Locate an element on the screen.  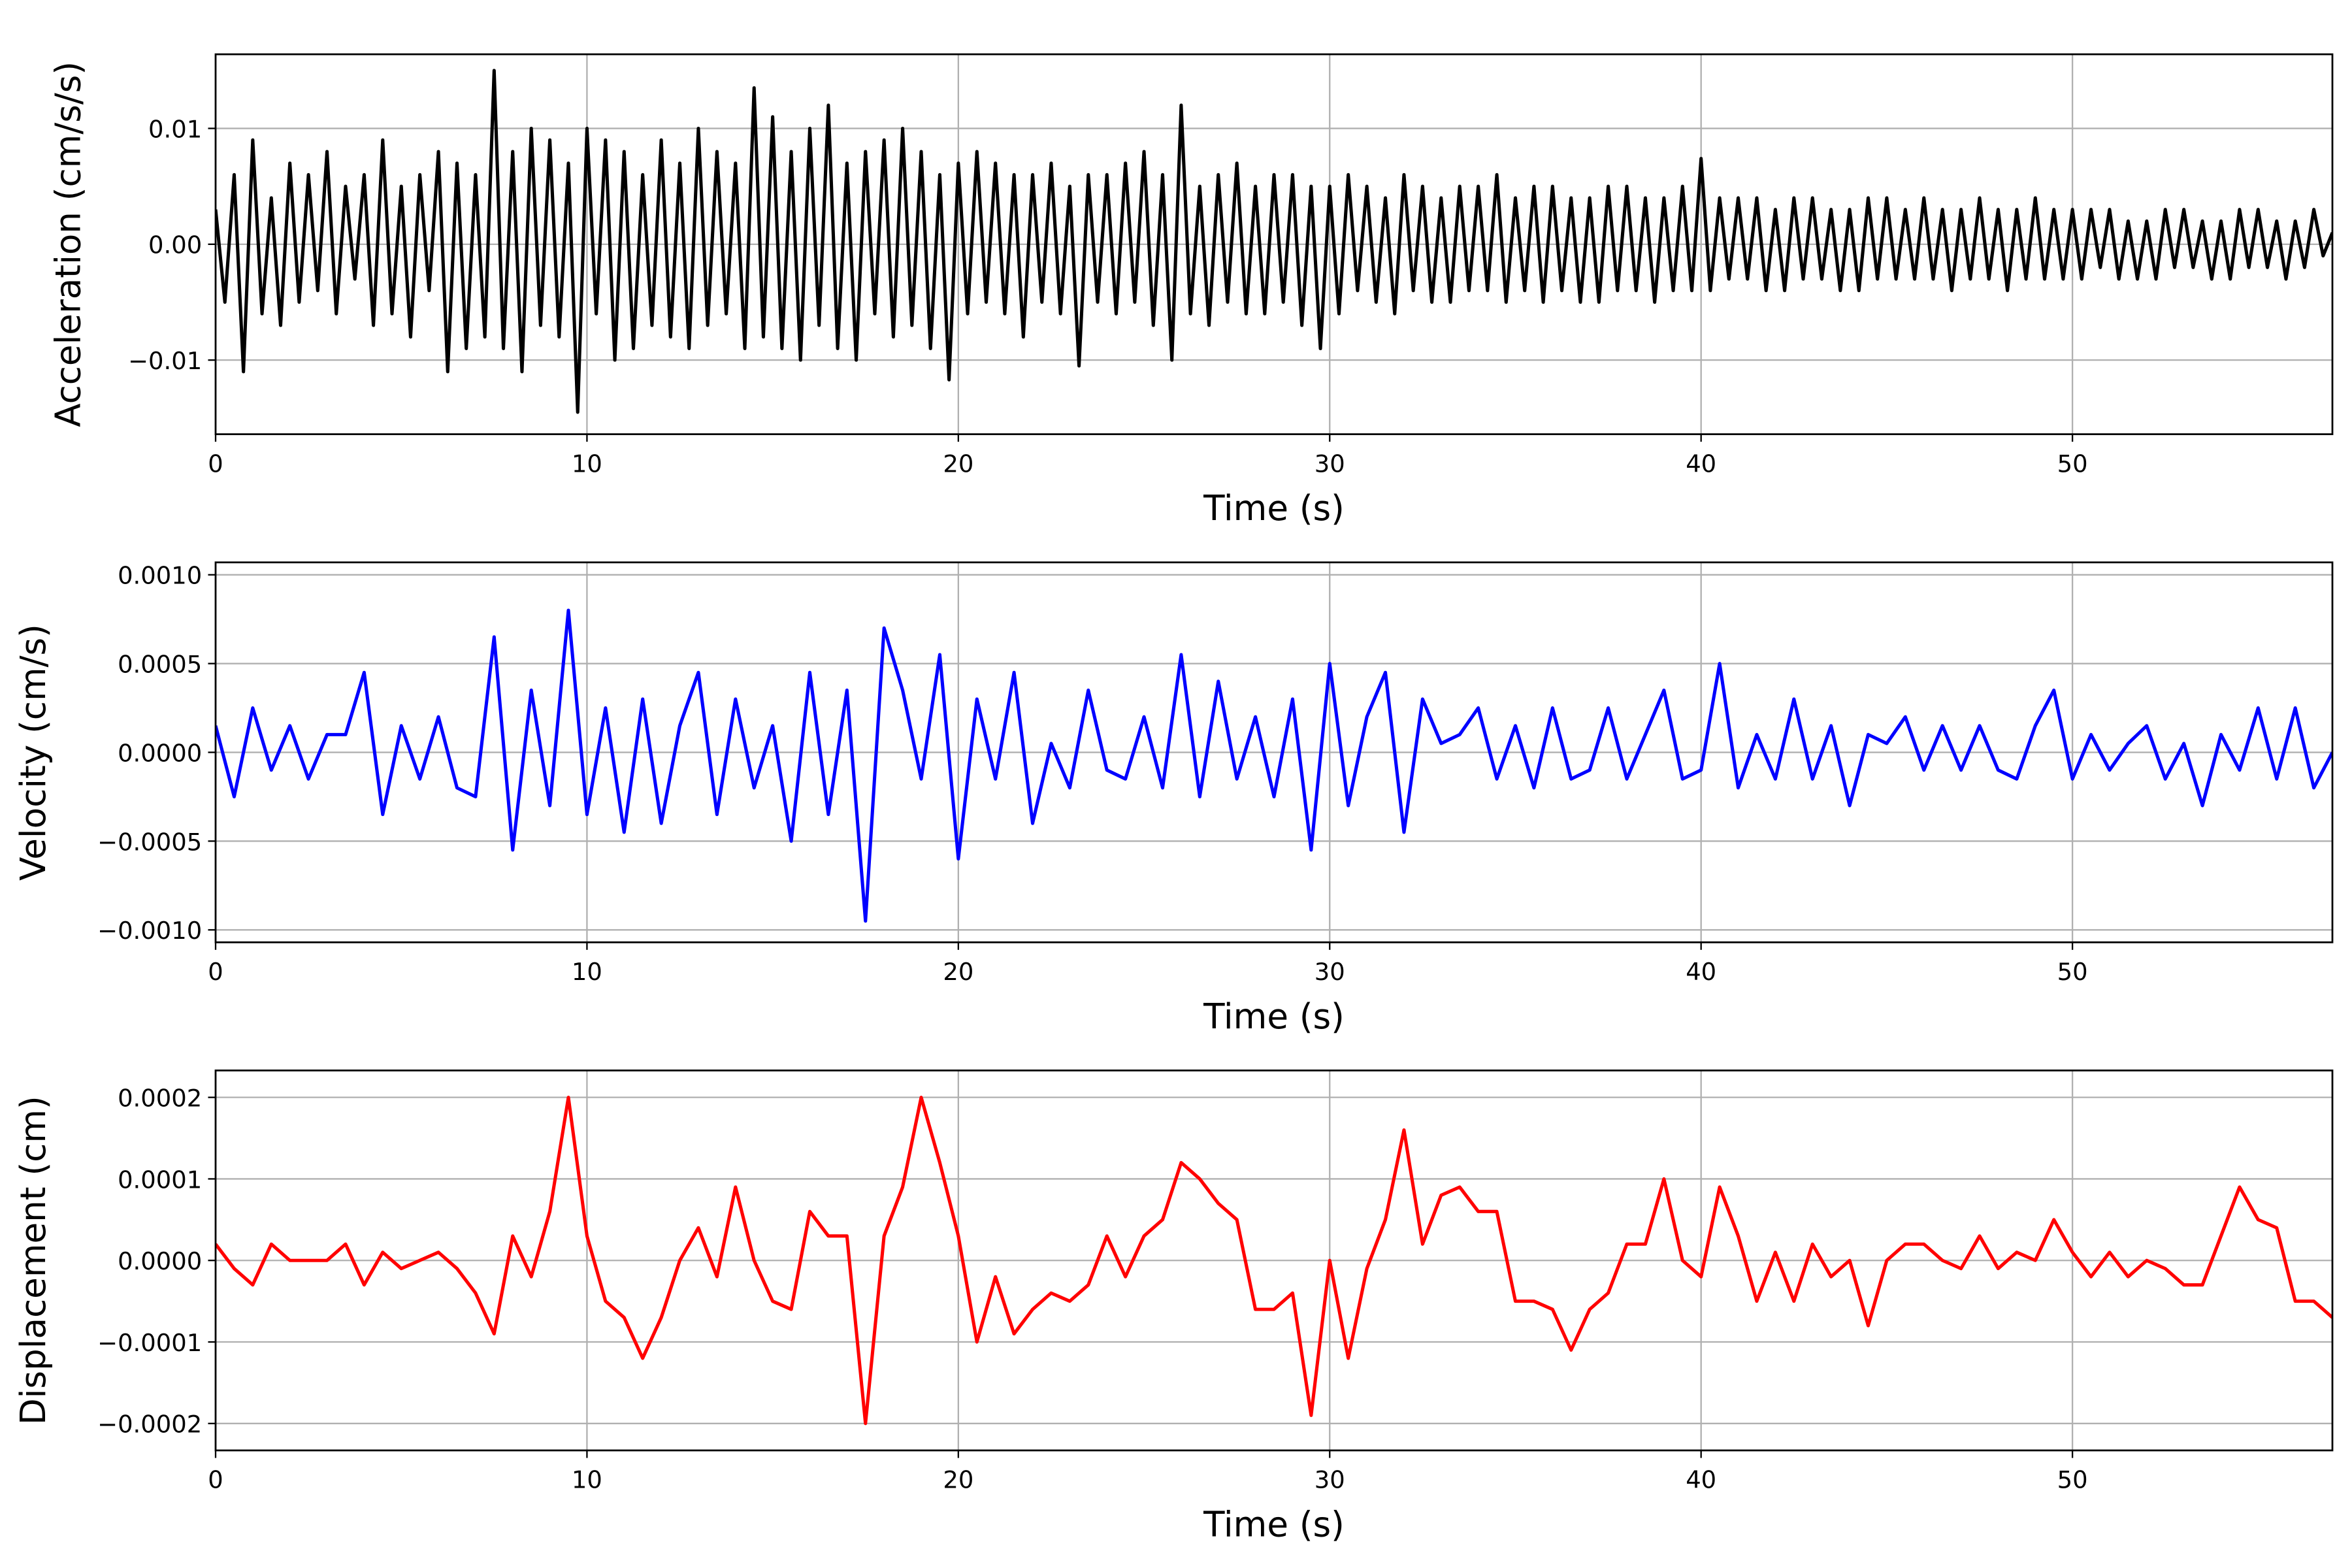
y-tick-label: 0.01 is located at coordinates (175, 129).